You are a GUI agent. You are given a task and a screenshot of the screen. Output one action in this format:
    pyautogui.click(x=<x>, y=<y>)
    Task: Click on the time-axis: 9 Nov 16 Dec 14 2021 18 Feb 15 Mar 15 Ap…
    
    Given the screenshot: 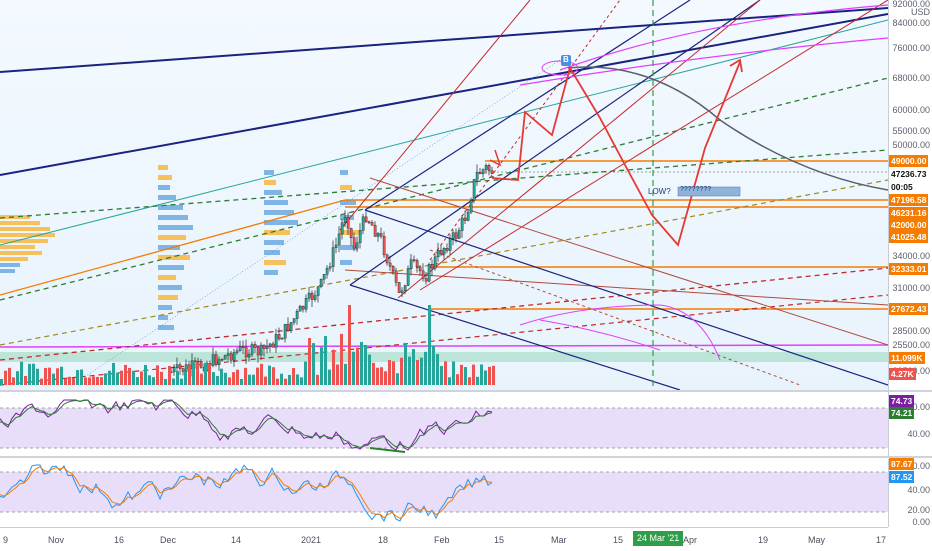 What is the action you would take?
    pyautogui.click(x=444, y=539)
    